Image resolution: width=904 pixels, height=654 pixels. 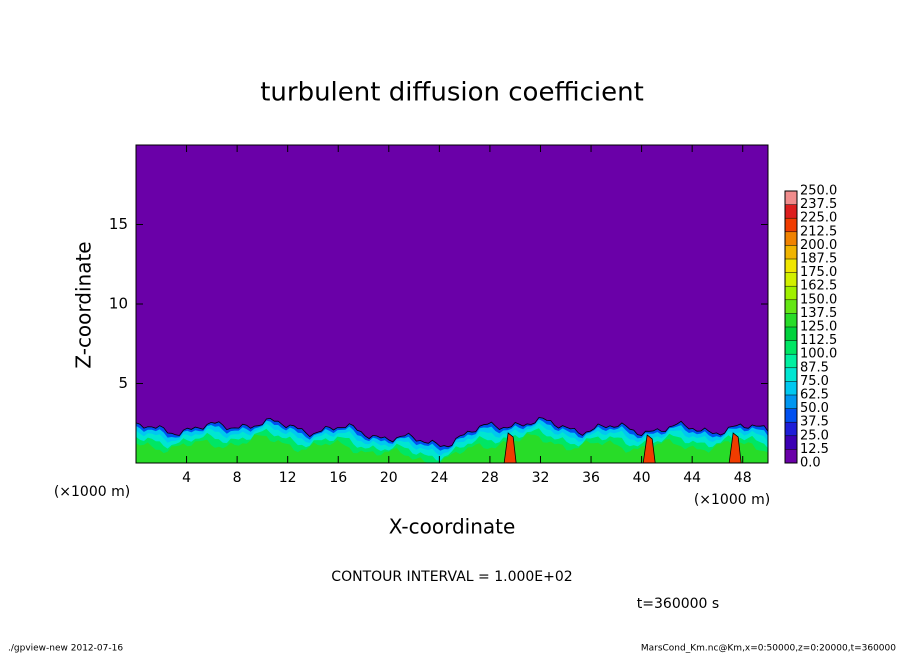 I want to click on x-tick-label: 4, so click(x=186, y=478).